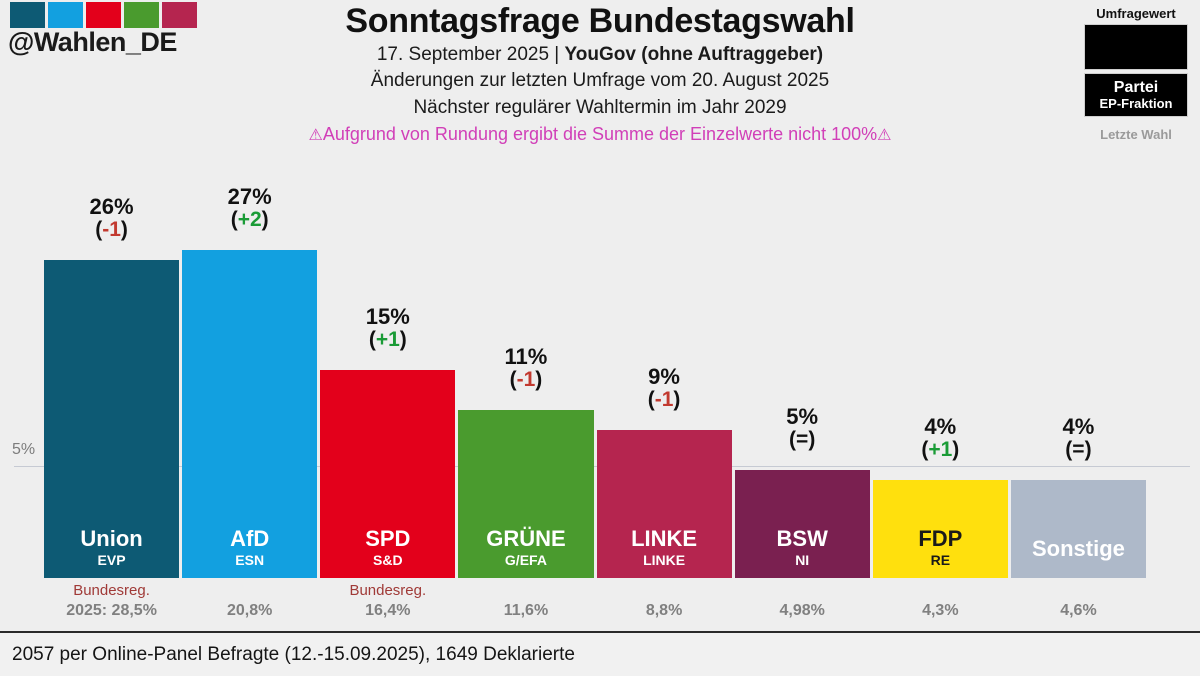 Image resolution: width=1200 pixels, height=676 pixels. I want to click on party-label-box: LINKE LINKE, so click(664, 549).